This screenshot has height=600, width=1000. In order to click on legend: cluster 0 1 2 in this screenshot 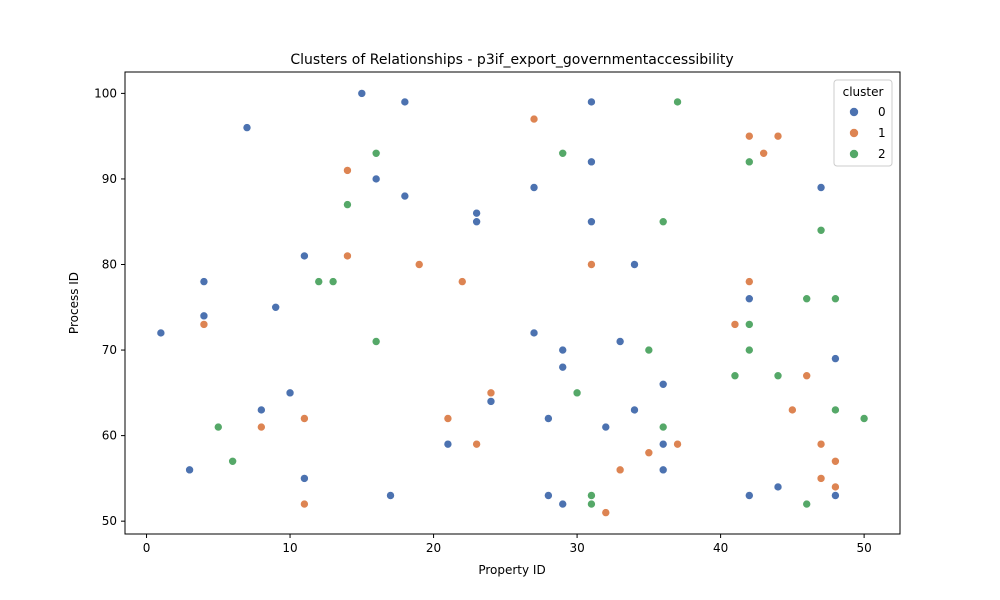, I will do `click(863, 123)`.